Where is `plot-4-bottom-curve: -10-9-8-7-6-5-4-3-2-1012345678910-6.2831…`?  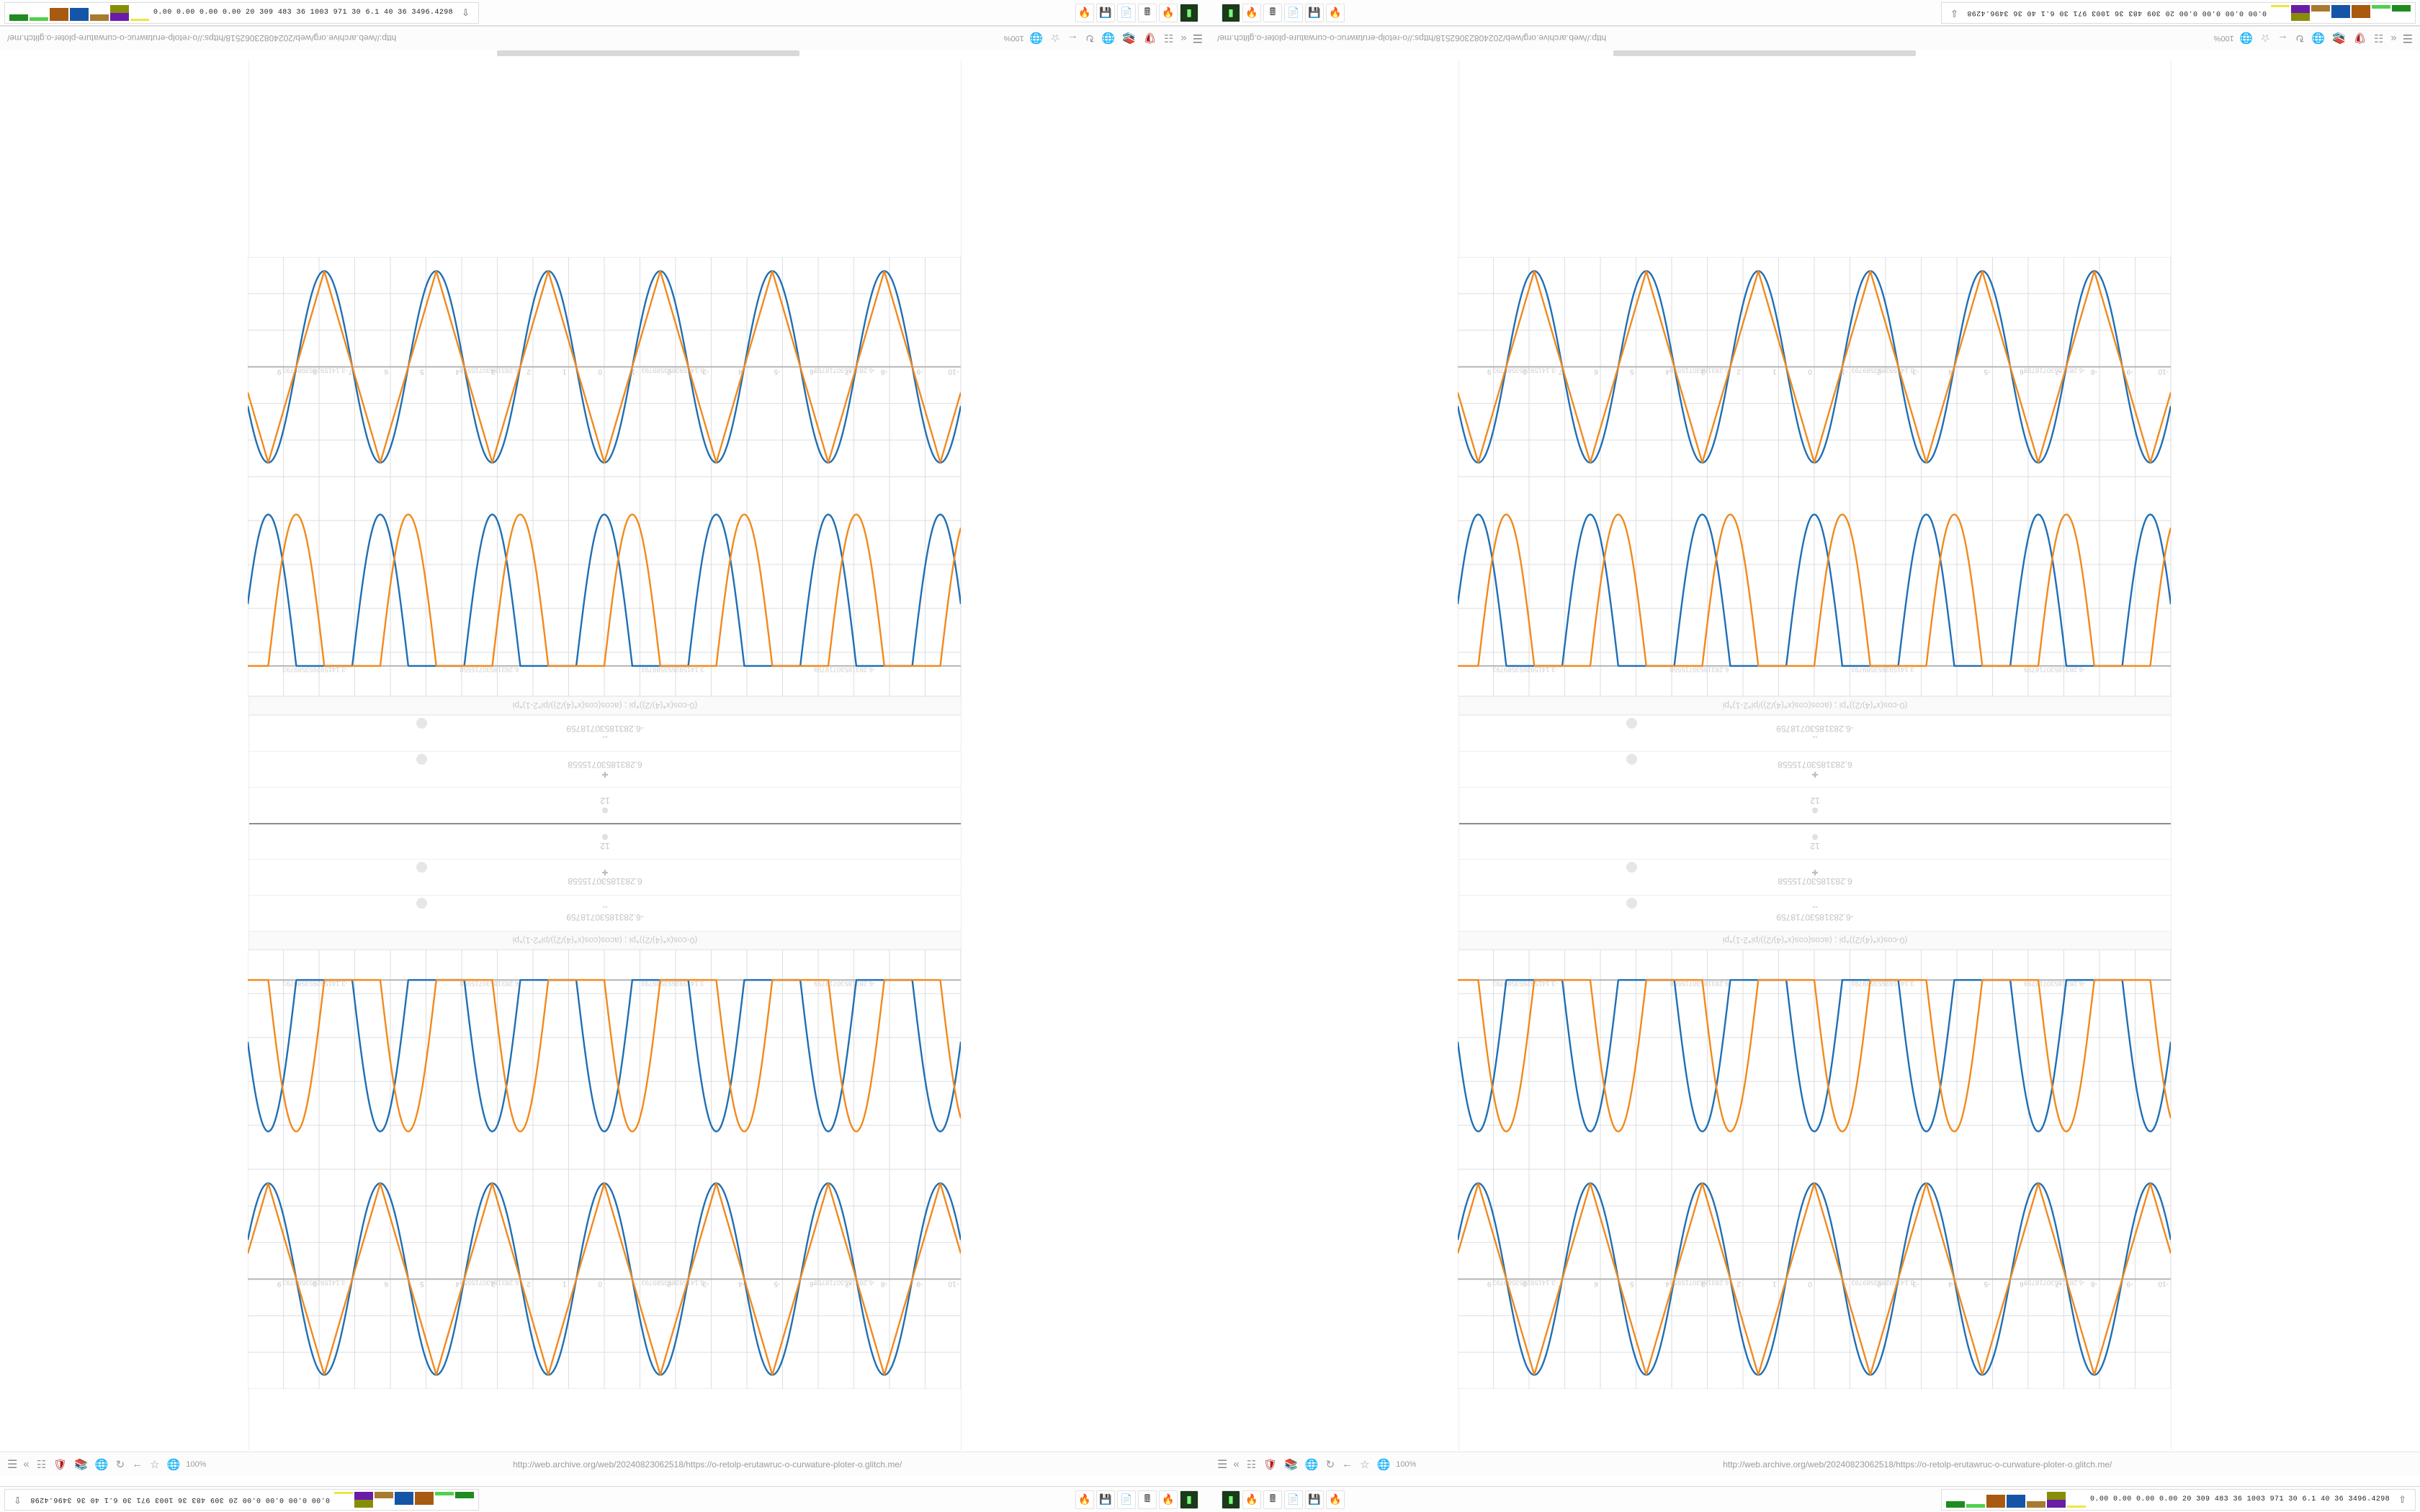 plot-4-bottom-curve: -10-9-8-7-6-5-4-3-2-1012345678910-6.2831… is located at coordinates (604, 367).